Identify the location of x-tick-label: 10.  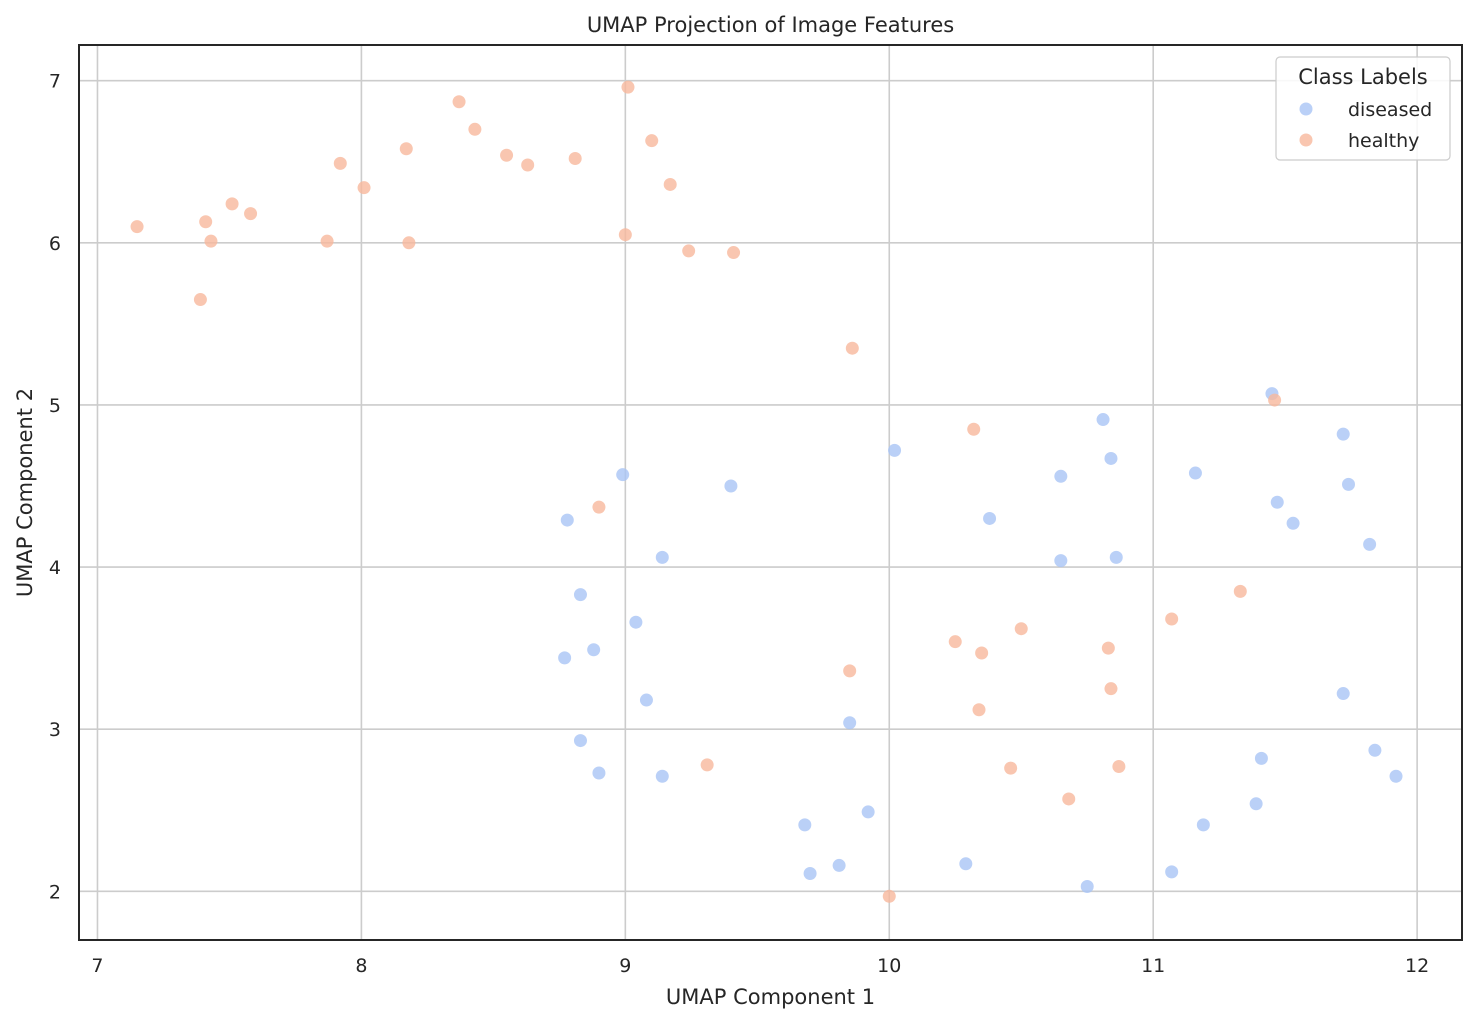
(889, 966).